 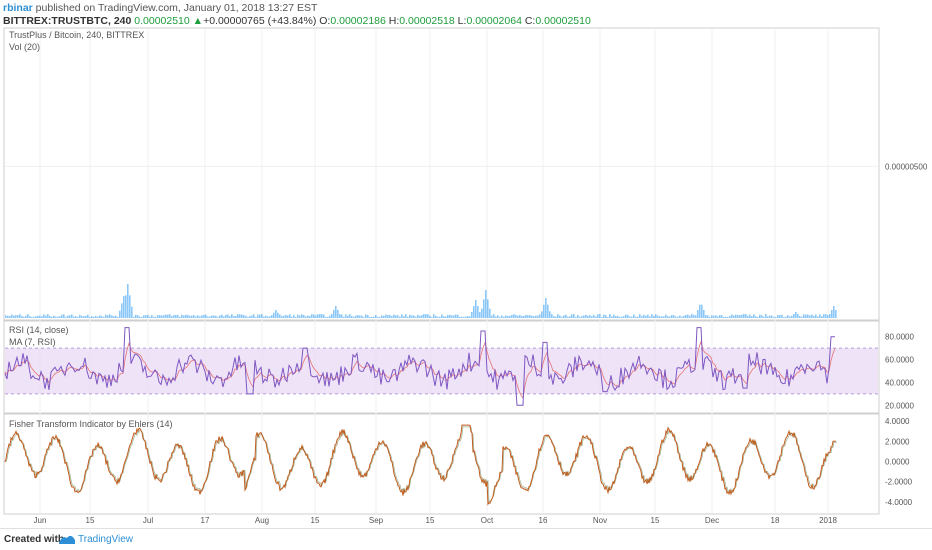 What do you see at coordinates (487, 520) in the screenshot?
I see `x-tick-label: Oct` at bounding box center [487, 520].